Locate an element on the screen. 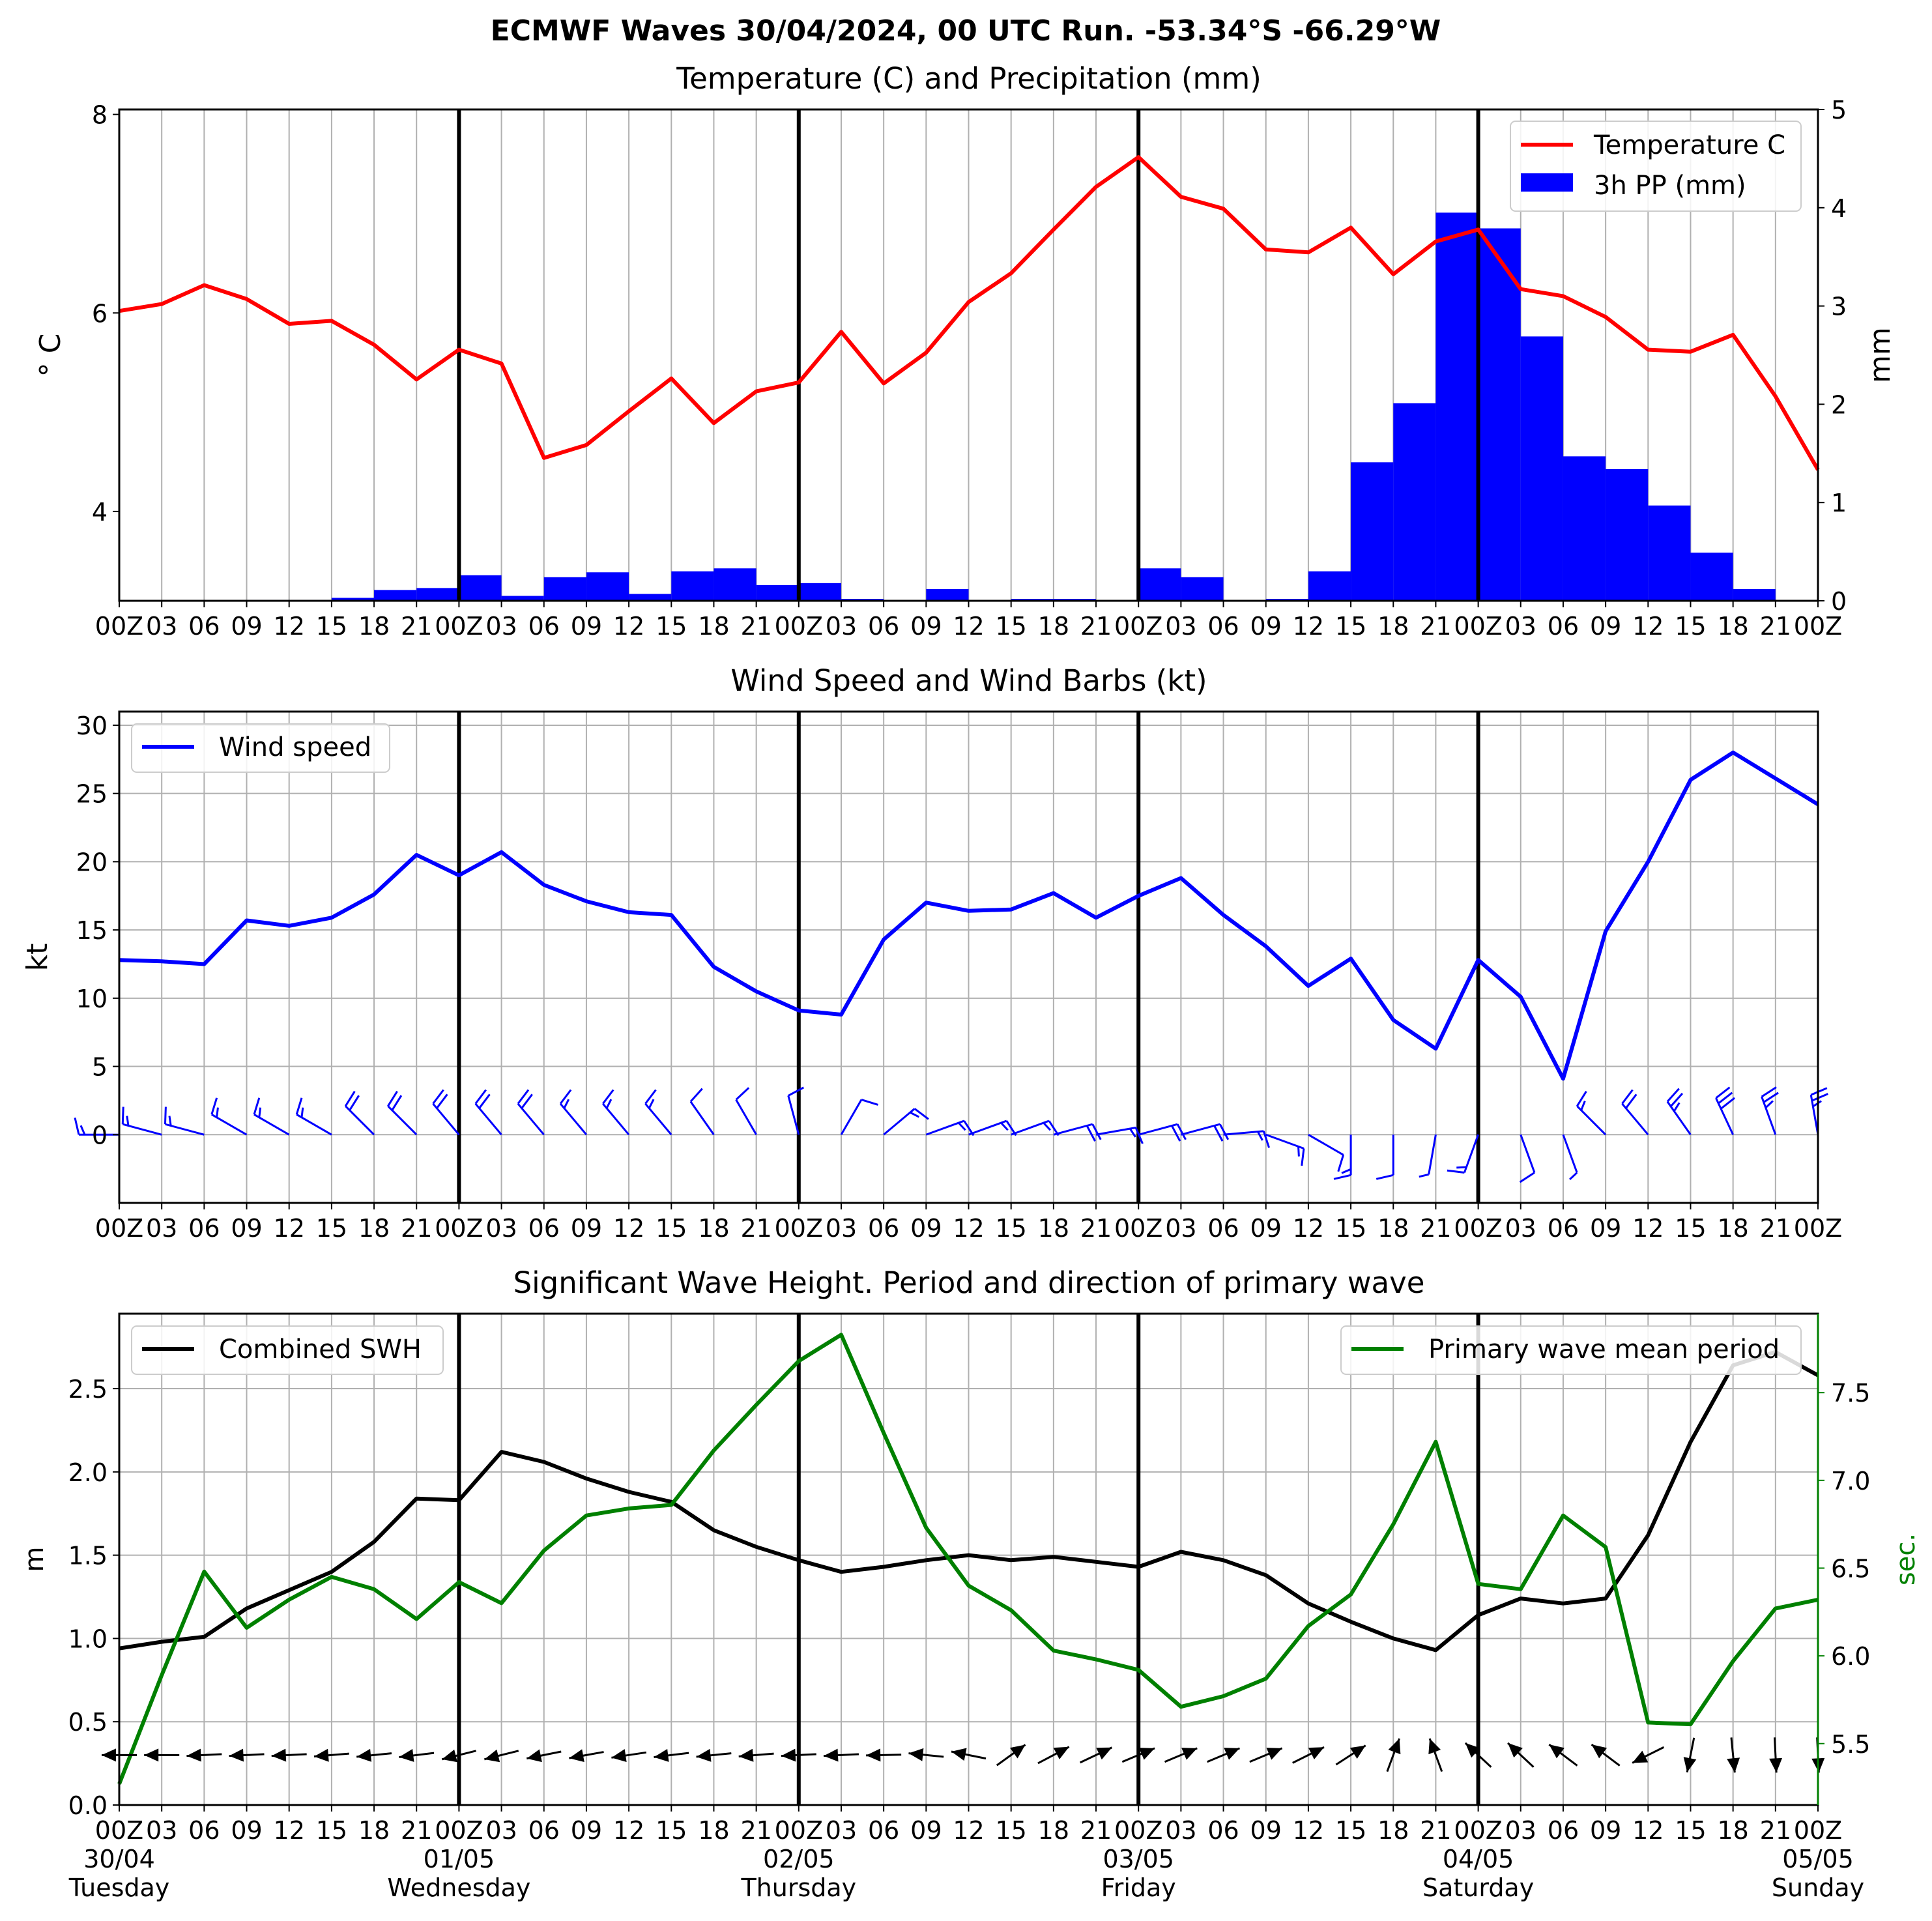  day-weekday-label: Wednesday is located at coordinates (458, 1887).